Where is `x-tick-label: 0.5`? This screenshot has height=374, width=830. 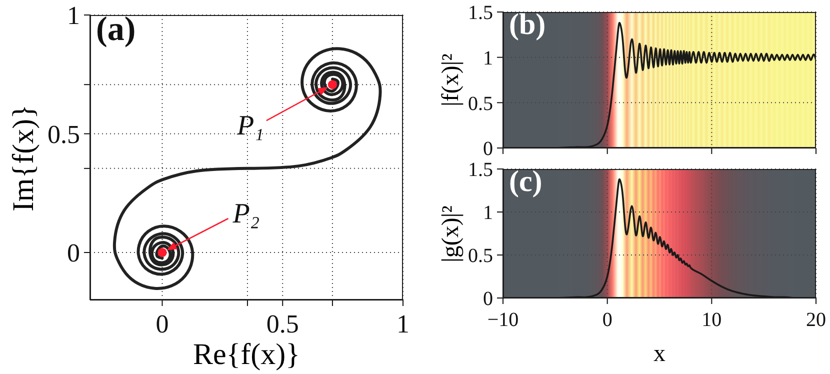
x-tick-label: 0.5 is located at coordinates (282, 323).